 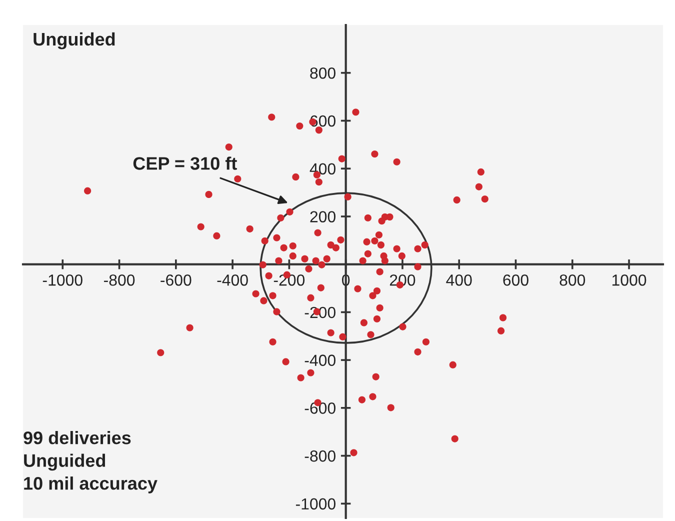 I want to click on x-tick-label: -1000, so click(x=62, y=280).